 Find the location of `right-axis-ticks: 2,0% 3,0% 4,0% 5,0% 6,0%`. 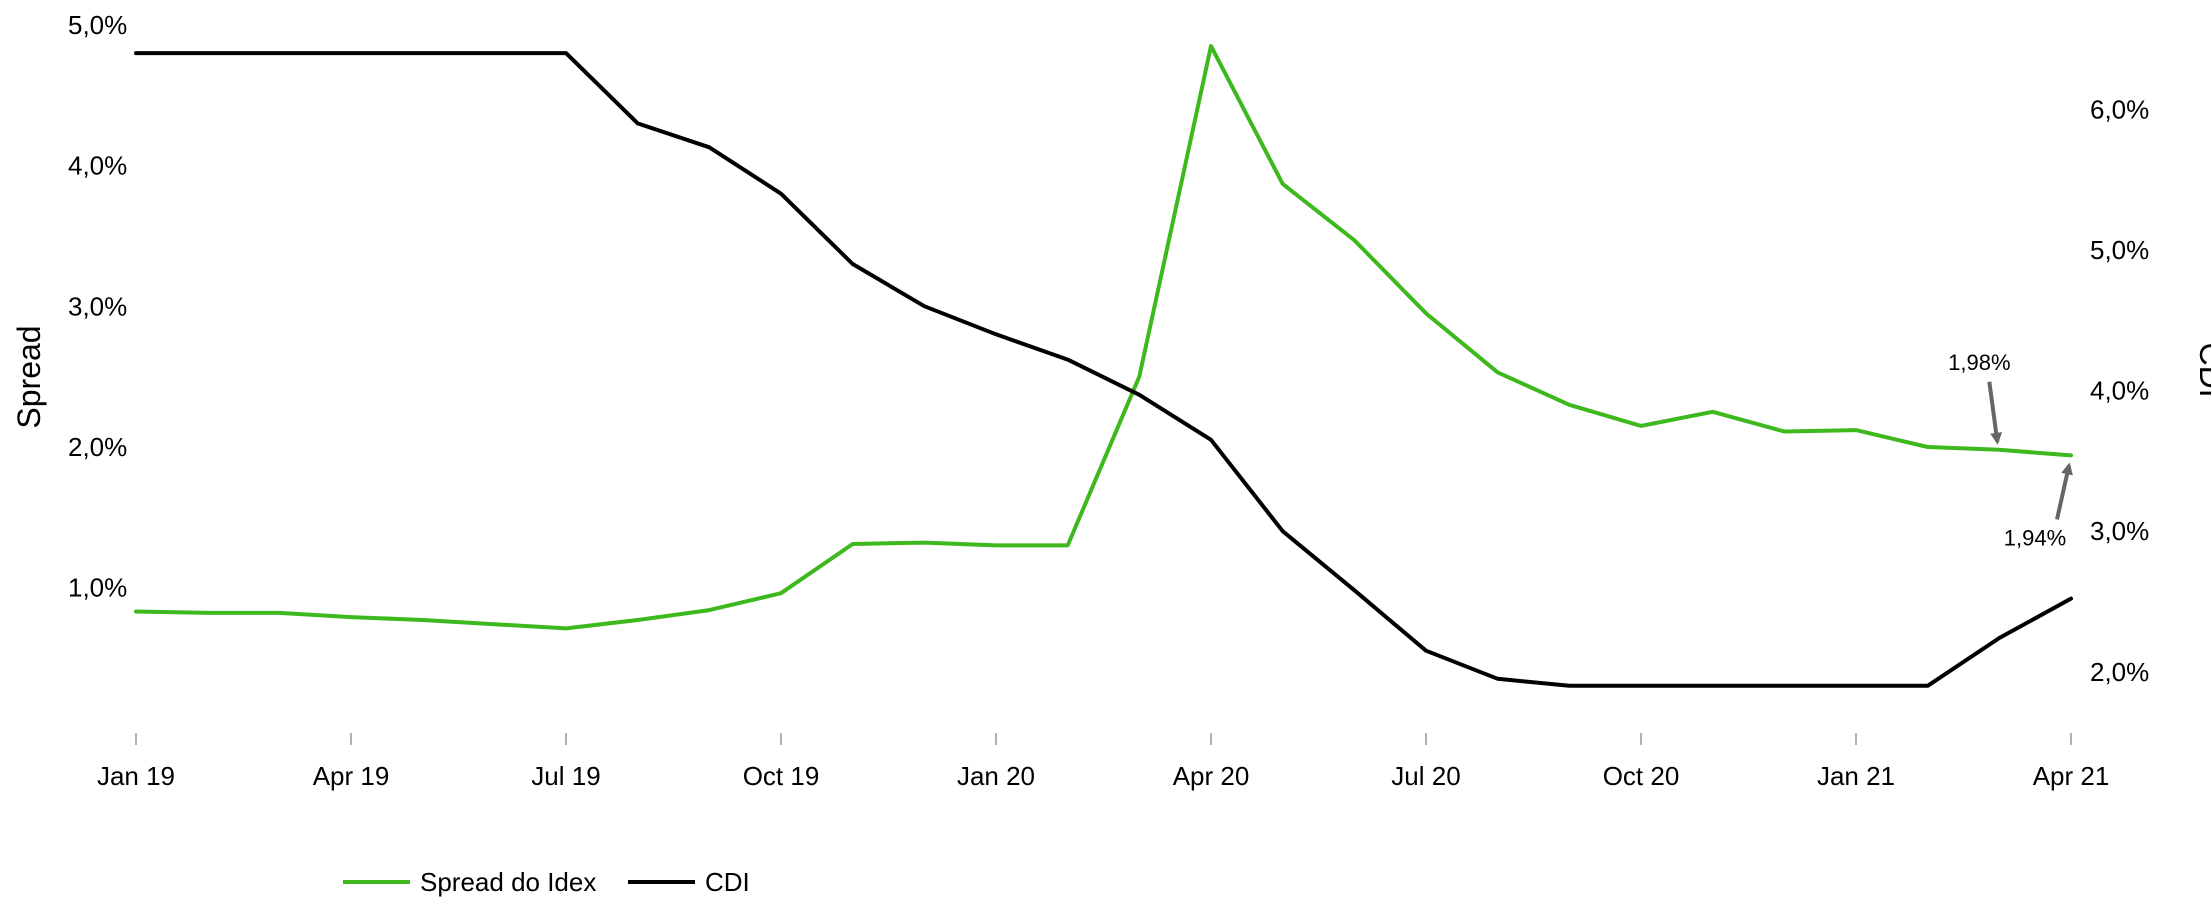

right-axis-ticks: 2,0% 3,0% 4,0% 5,0% 6,0% is located at coordinates (2119, 390).